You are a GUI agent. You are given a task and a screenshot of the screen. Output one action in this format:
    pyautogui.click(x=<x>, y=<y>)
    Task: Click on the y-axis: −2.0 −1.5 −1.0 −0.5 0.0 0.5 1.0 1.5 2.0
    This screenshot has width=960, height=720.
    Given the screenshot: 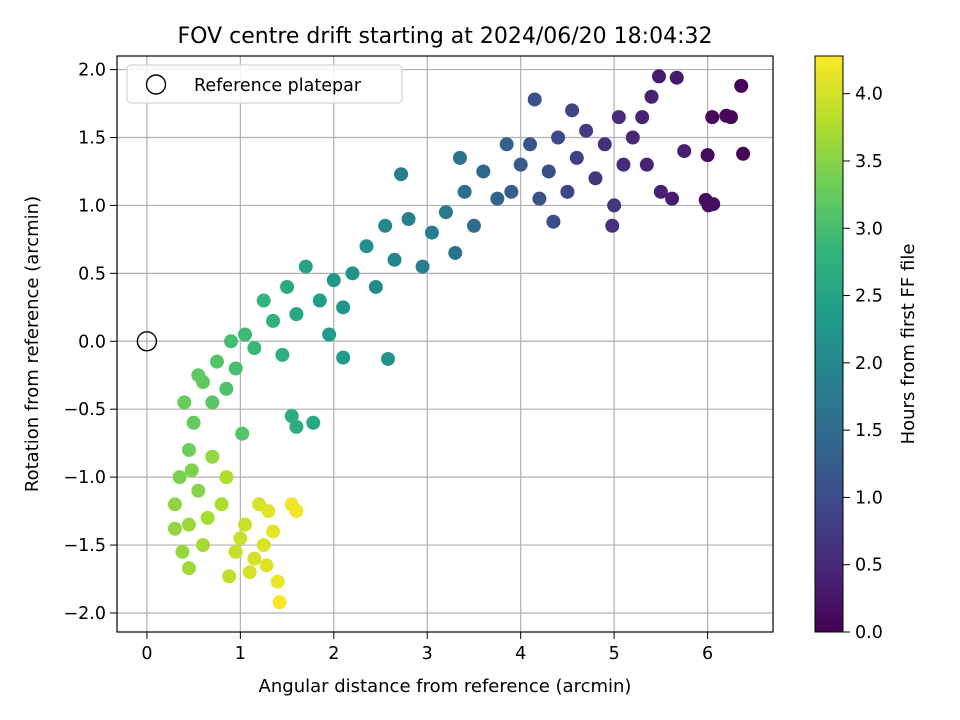 What is the action you would take?
    pyautogui.click(x=90, y=342)
    